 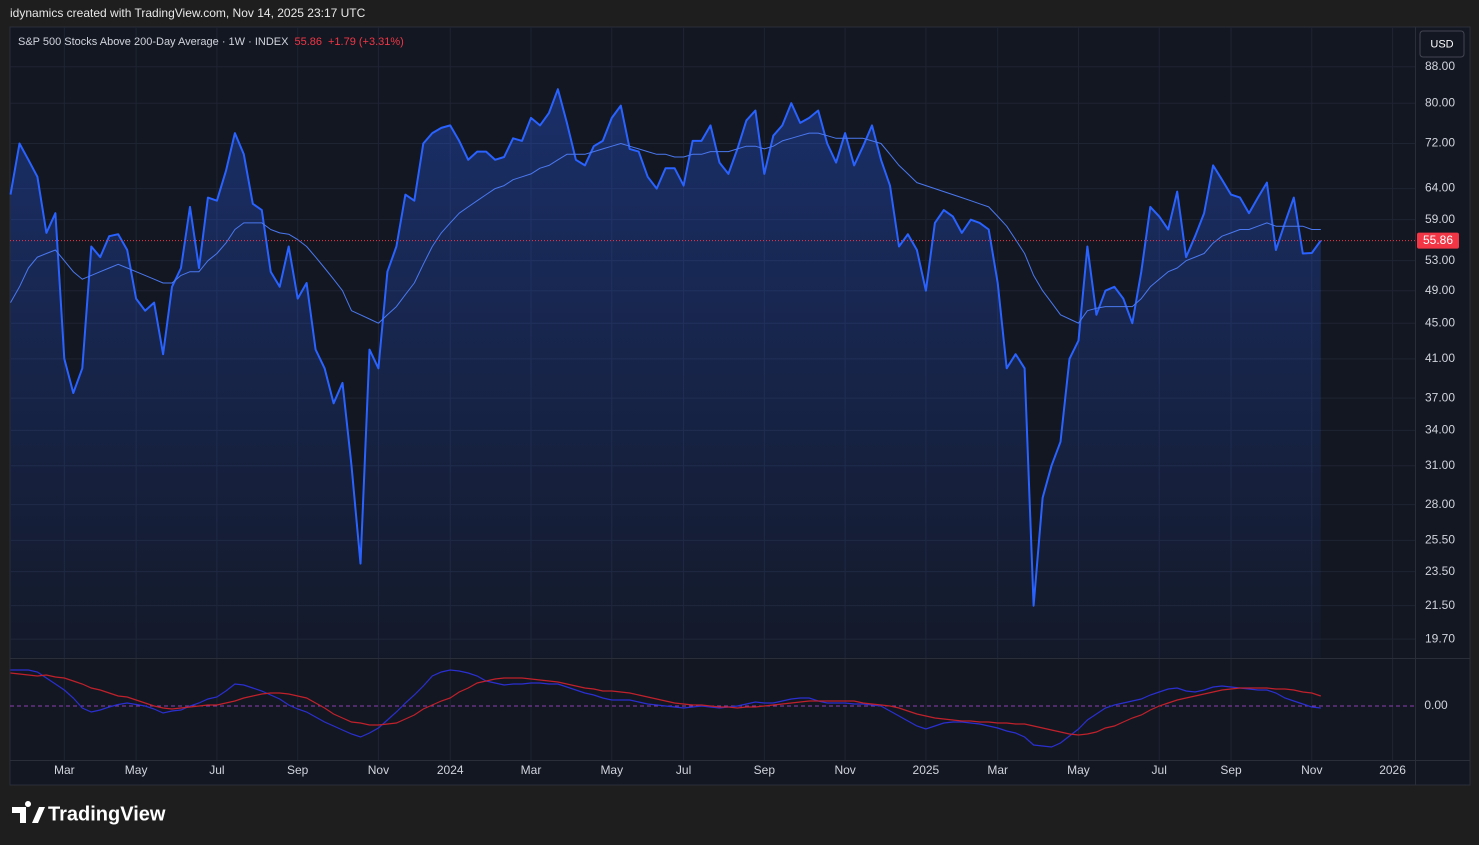 I want to click on y-tick-label: 23.50, so click(x=1440, y=571).